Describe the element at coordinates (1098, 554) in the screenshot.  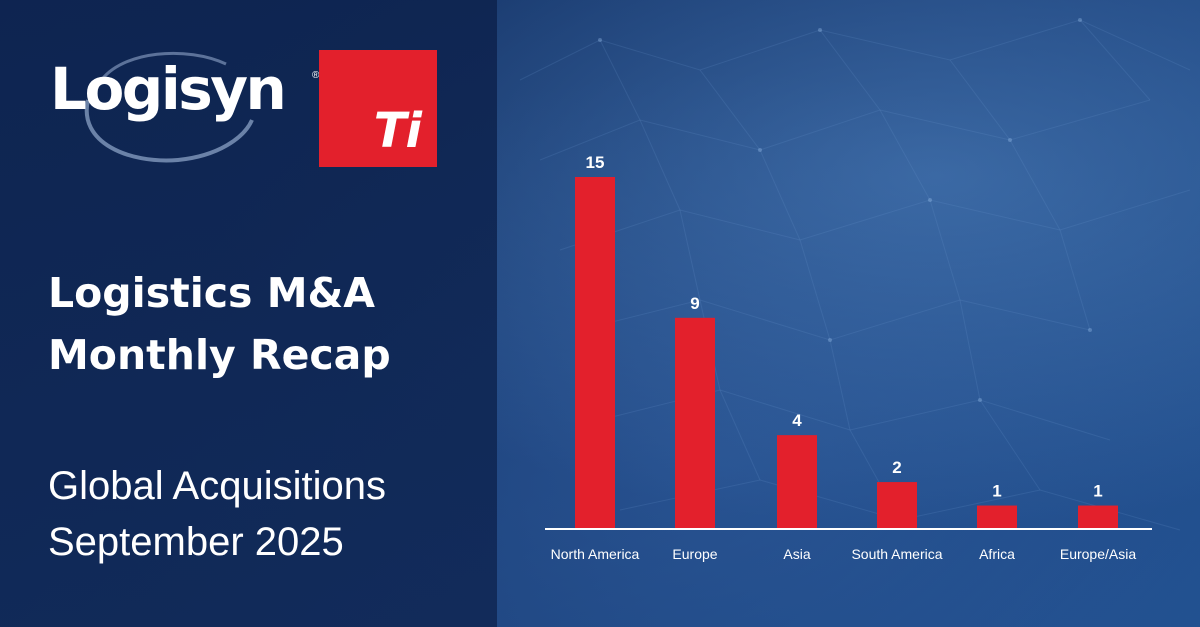
I see `category-label: Europe/Asia` at that location.